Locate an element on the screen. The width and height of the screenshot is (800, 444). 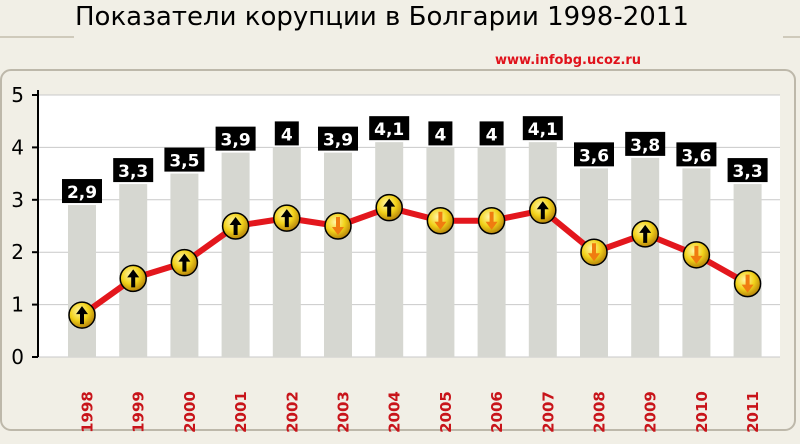
index-bar-1998 is located at coordinates (82, 281).